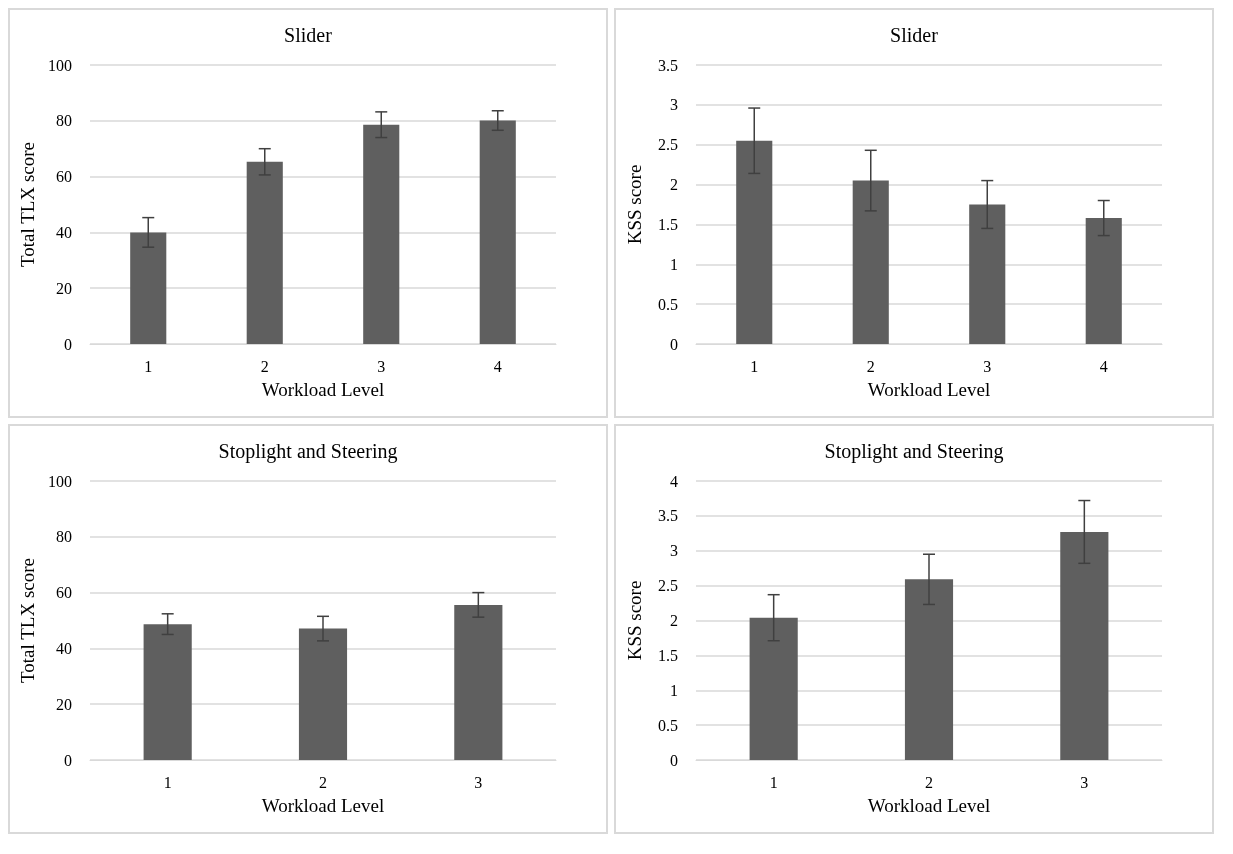  I want to click on y-tick-label: 4, so click(674, 481).